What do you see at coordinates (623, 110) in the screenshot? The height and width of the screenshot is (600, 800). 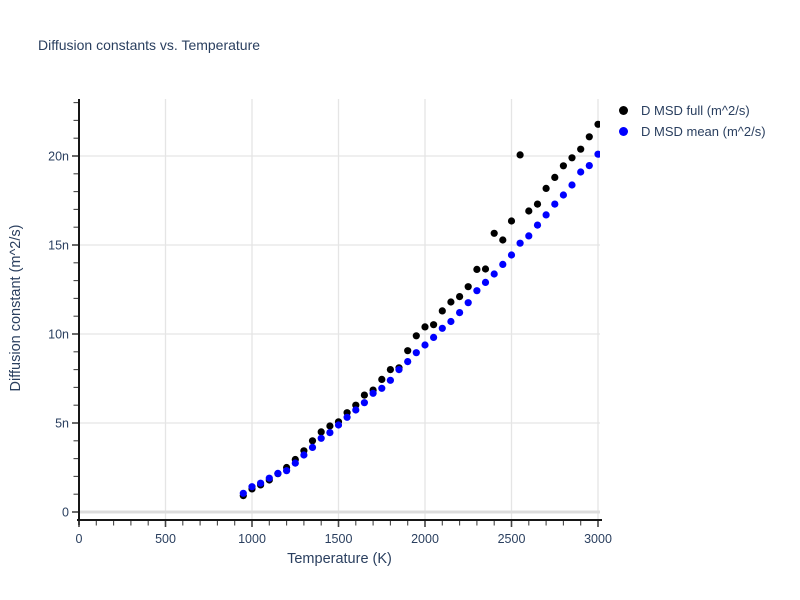 I see `legend-marker-full-icon` at bounding box center [623, 110].